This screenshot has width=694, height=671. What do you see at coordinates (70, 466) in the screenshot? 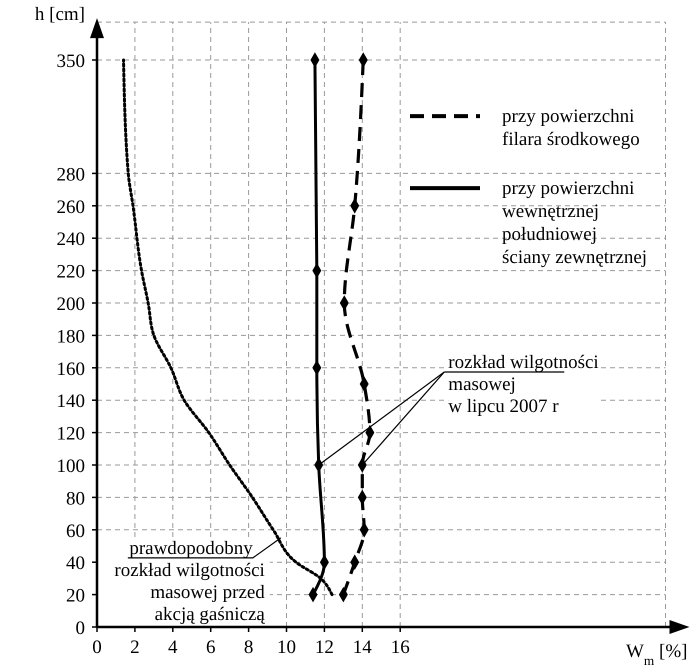
I see `y-tick-label: 100` at bounding box center [70, 466].